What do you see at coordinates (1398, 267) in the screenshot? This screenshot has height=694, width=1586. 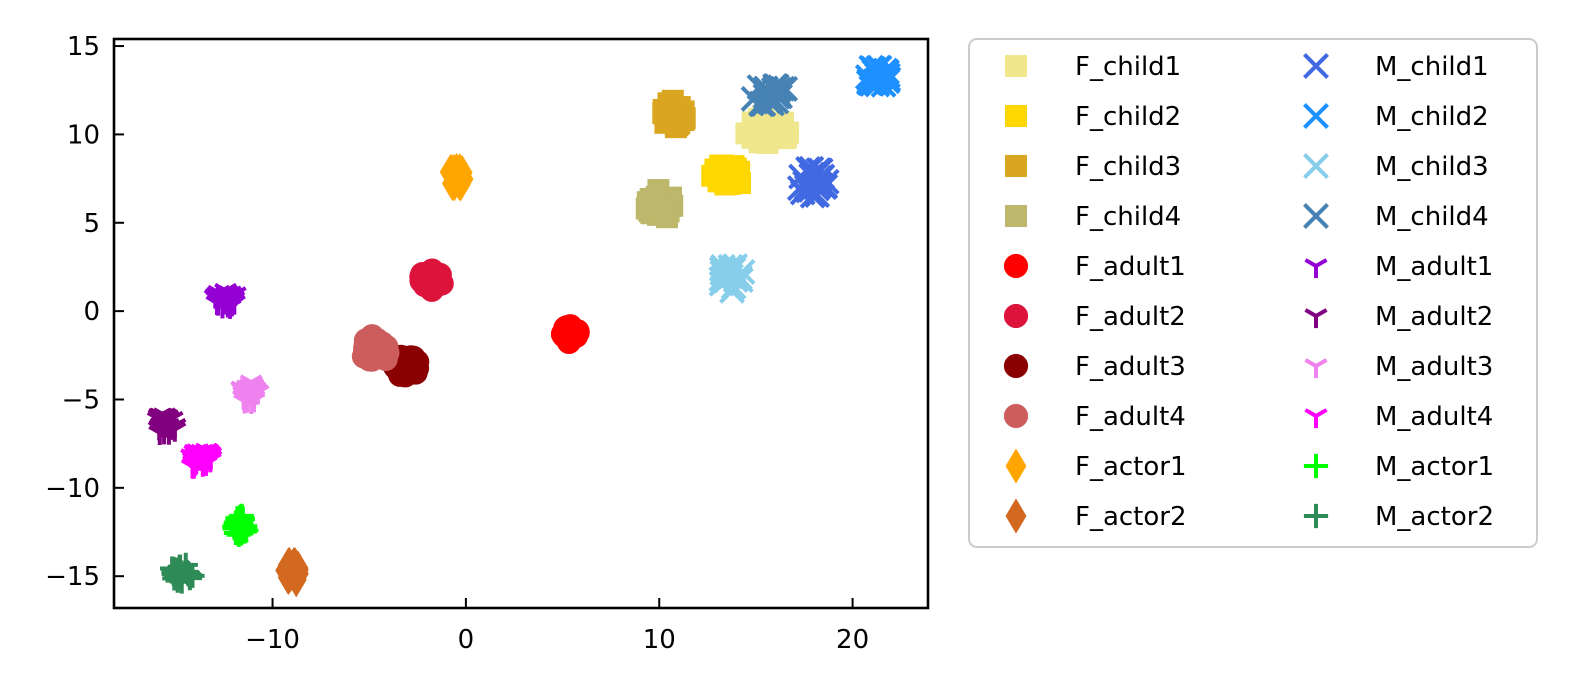 I see `legend-item: M_adult1` at bounding box center [1398, 267].